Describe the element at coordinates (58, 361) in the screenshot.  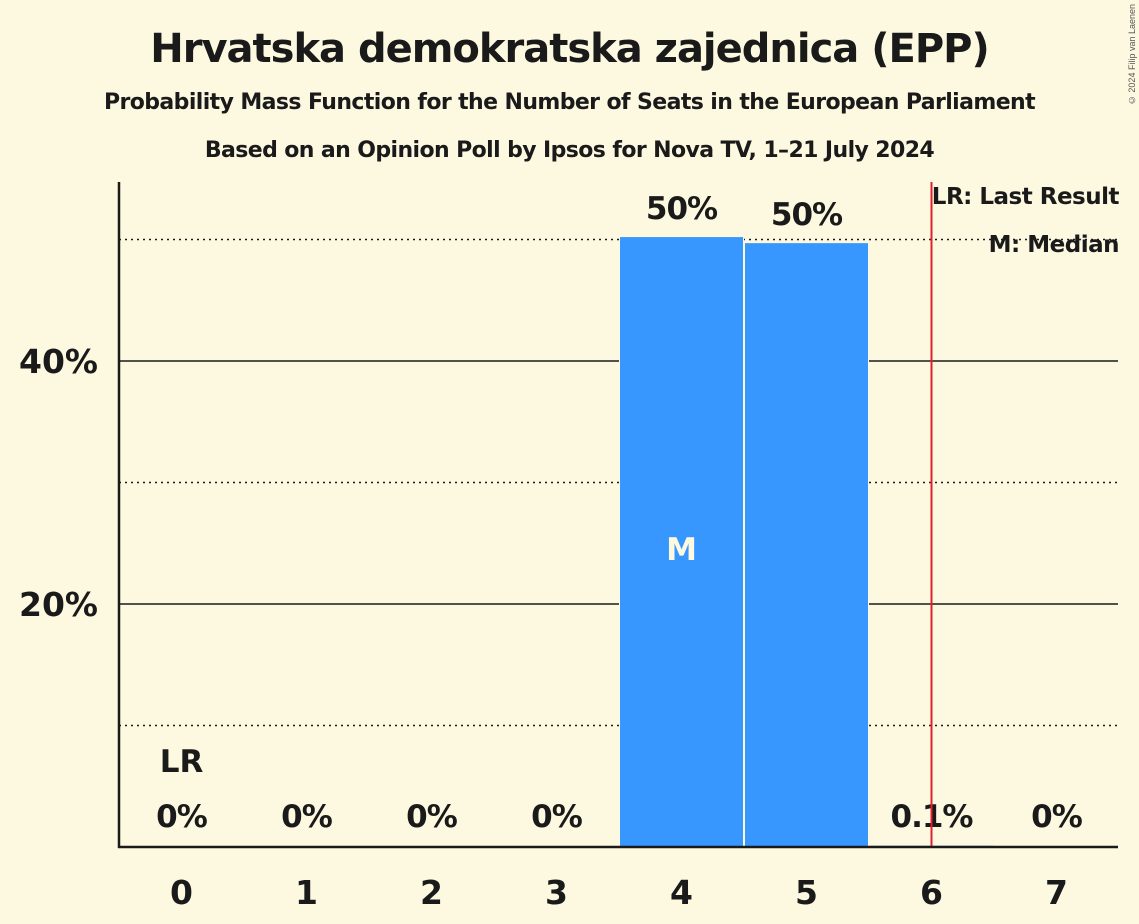
I see `y-tick-label: 40%` at that location.